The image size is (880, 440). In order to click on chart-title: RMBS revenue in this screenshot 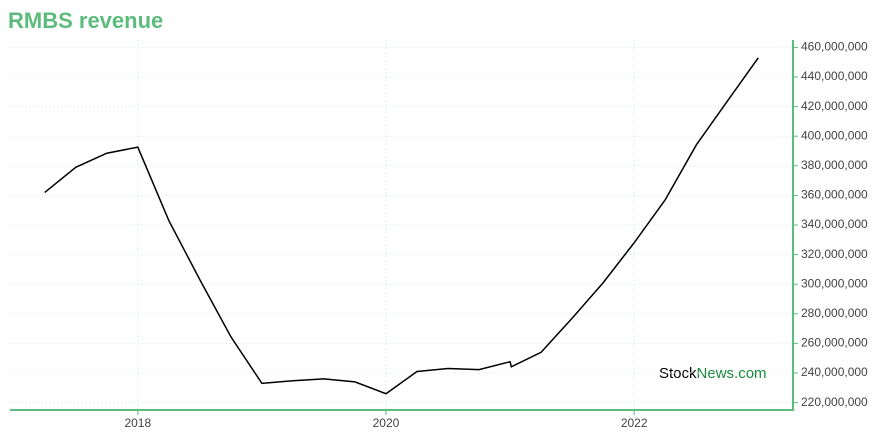, I will do `click(85, 20)`.